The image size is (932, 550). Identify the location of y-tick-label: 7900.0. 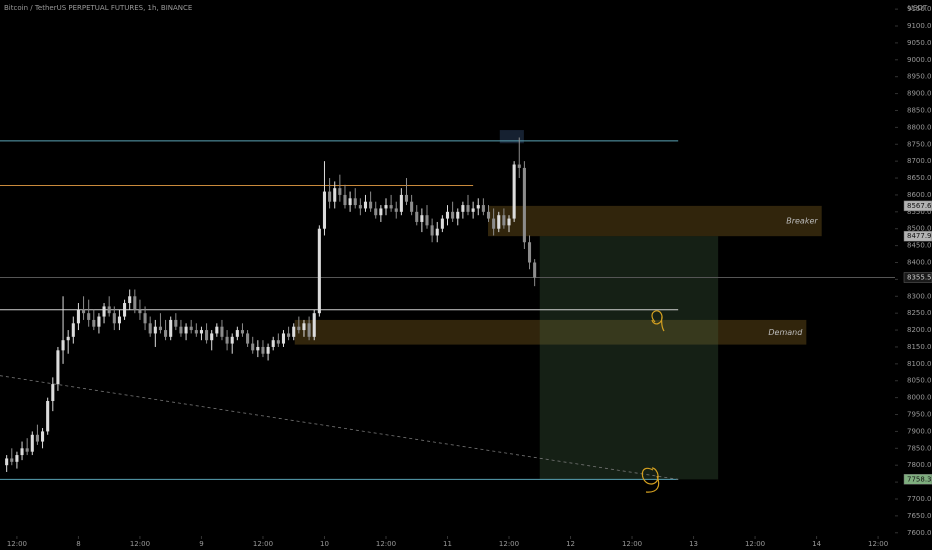
(919, 431).